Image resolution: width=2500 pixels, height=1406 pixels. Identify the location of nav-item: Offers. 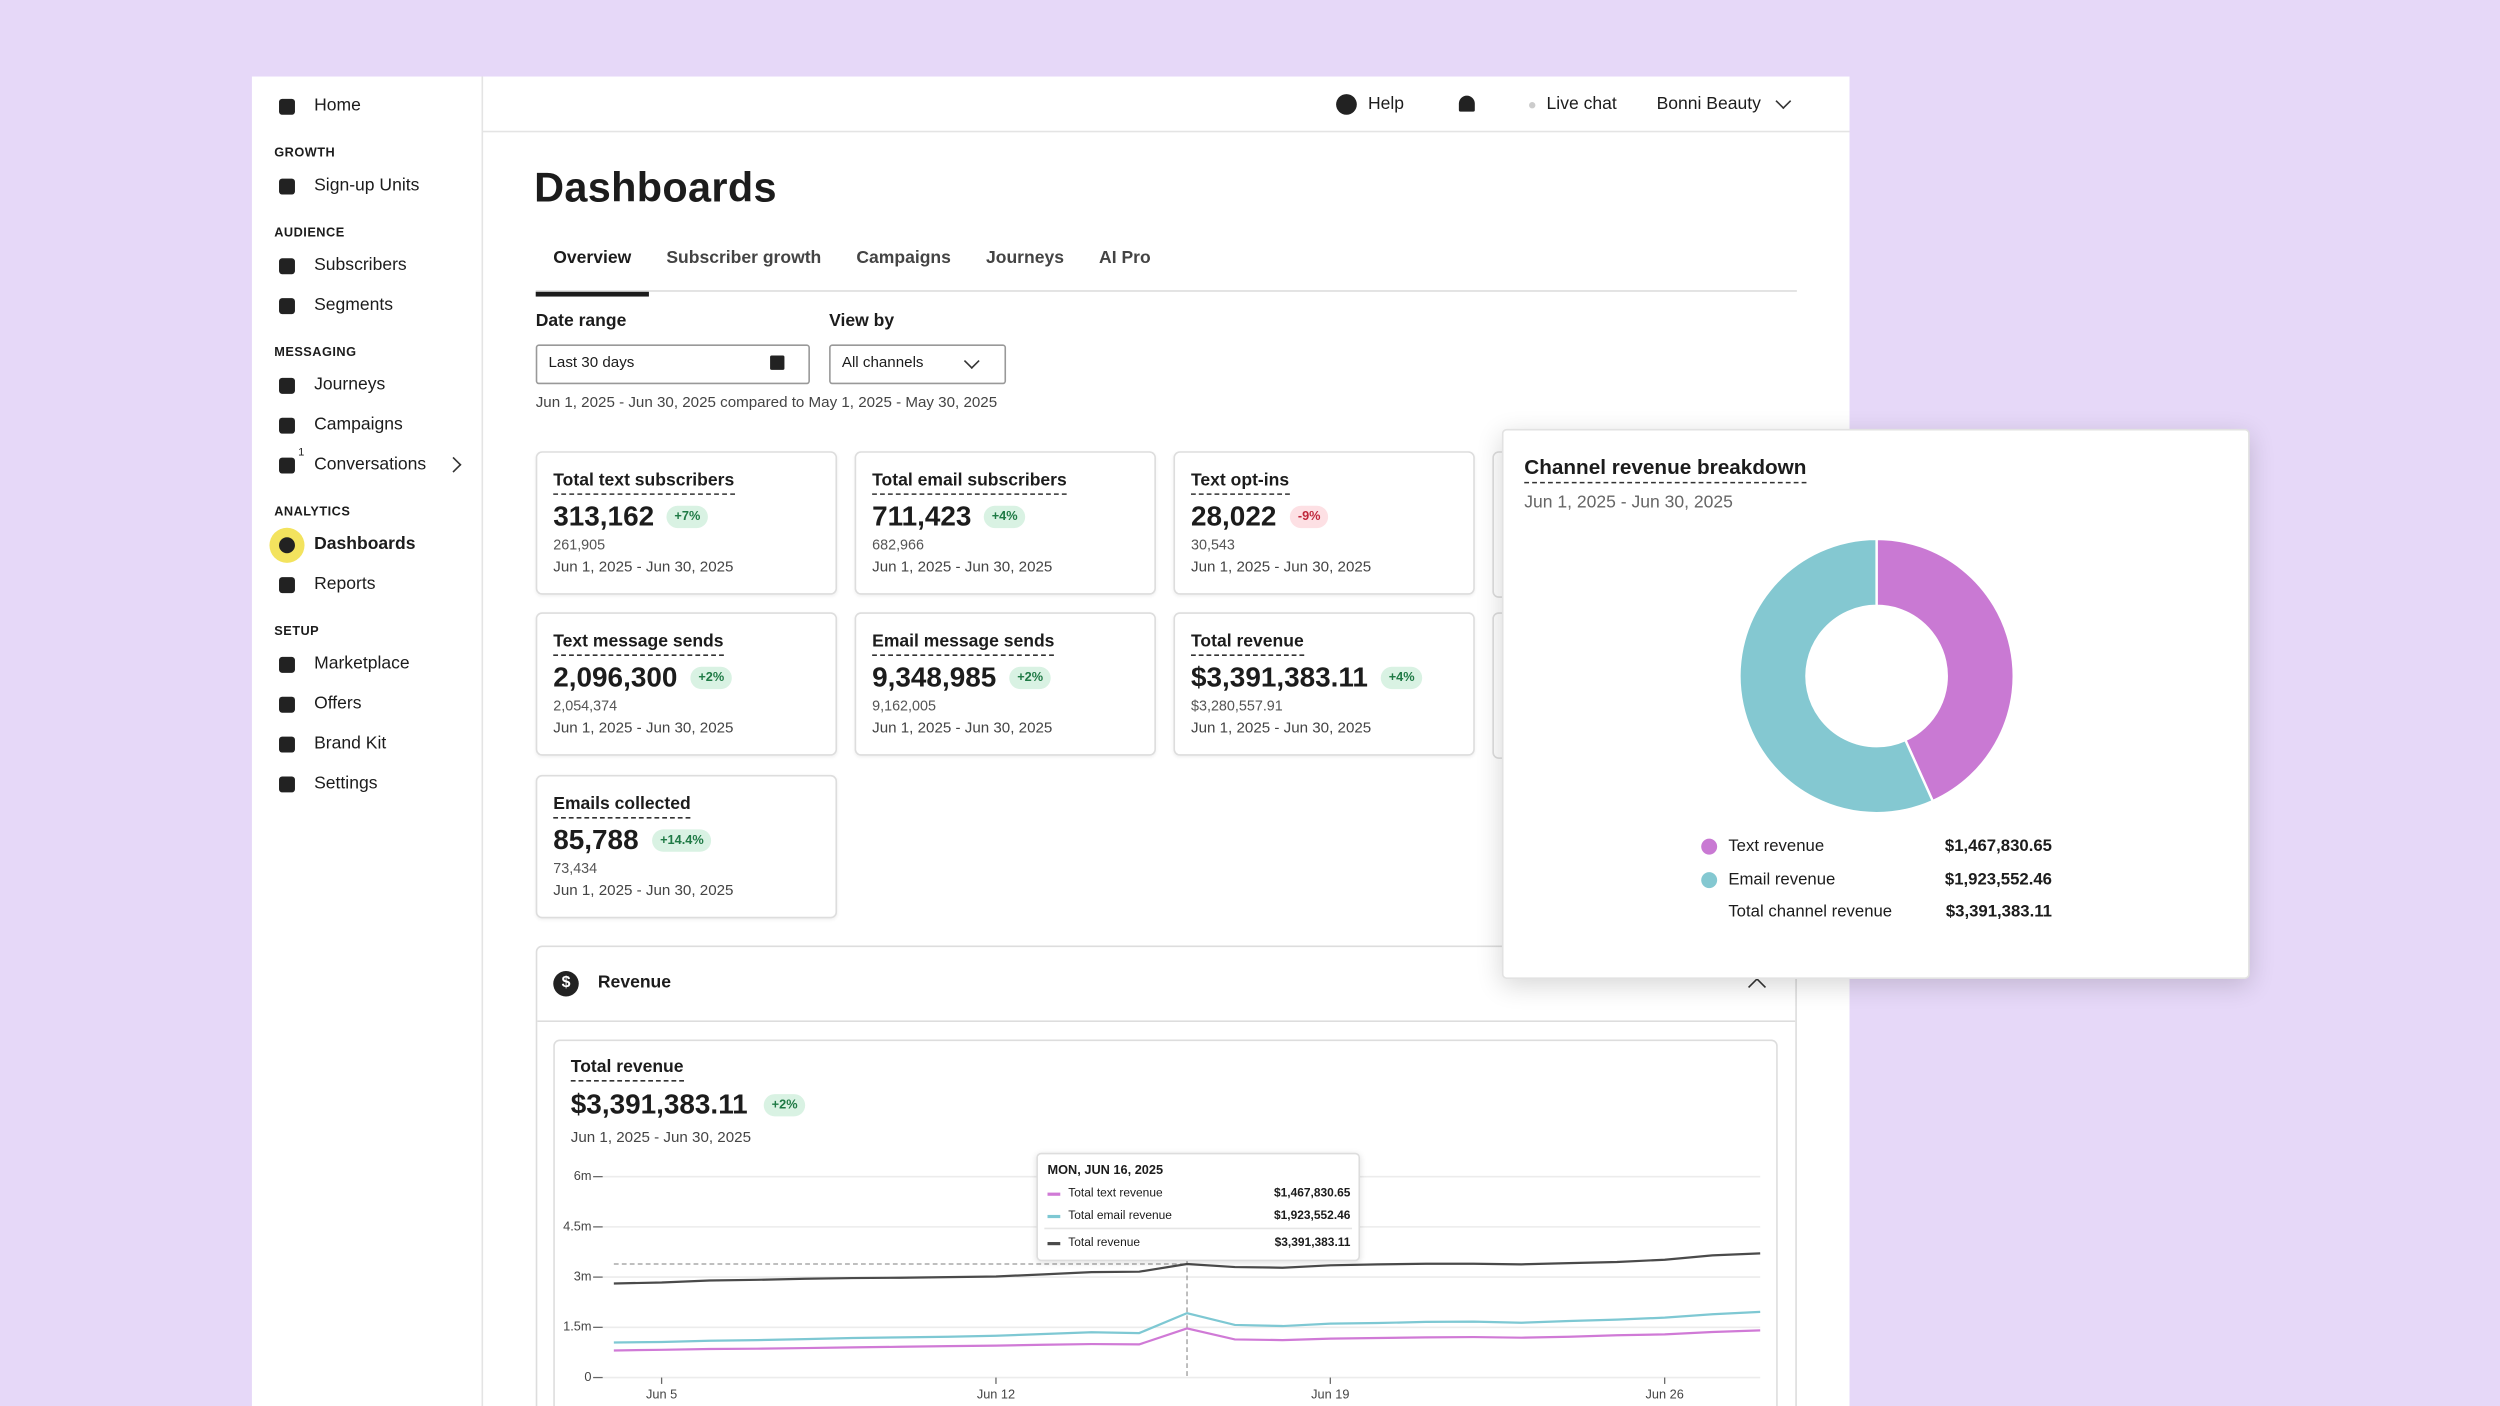
(338, 704).